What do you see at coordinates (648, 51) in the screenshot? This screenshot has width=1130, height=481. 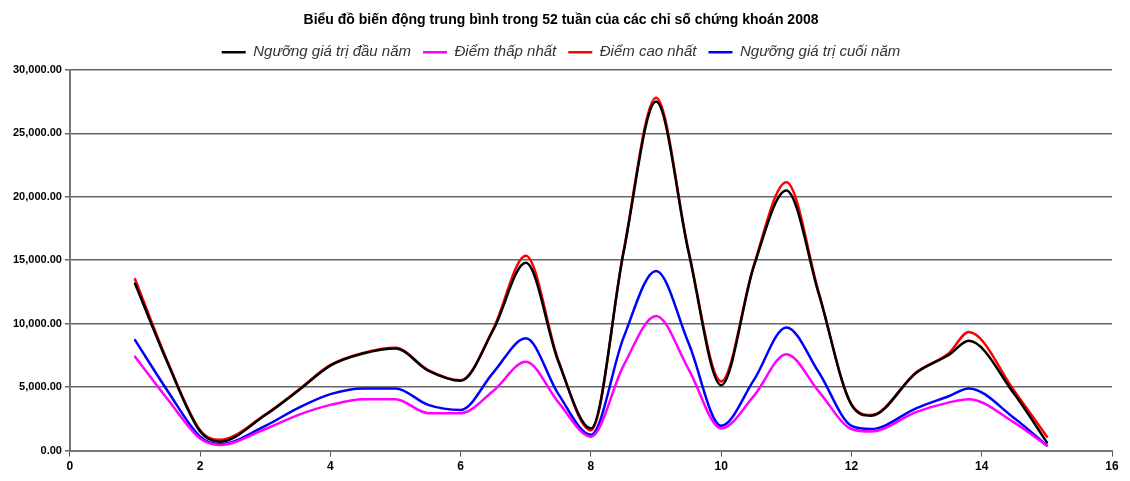 I see `legend-label: Điểm cao nhất` at bounding box center [648, 51].